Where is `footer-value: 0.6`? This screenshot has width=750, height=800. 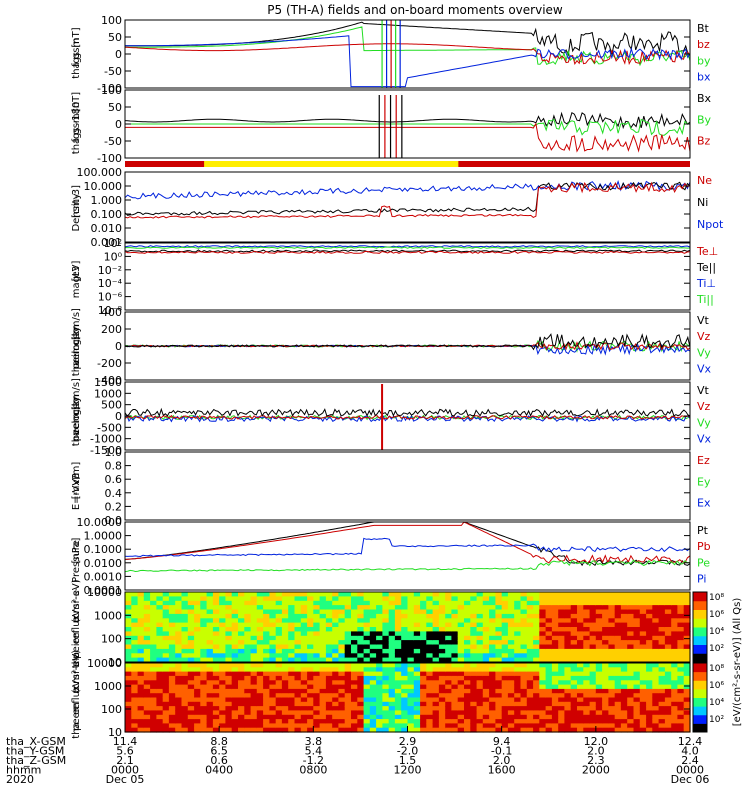 footer-value: 0.6 is located at coordinates (219, 760).